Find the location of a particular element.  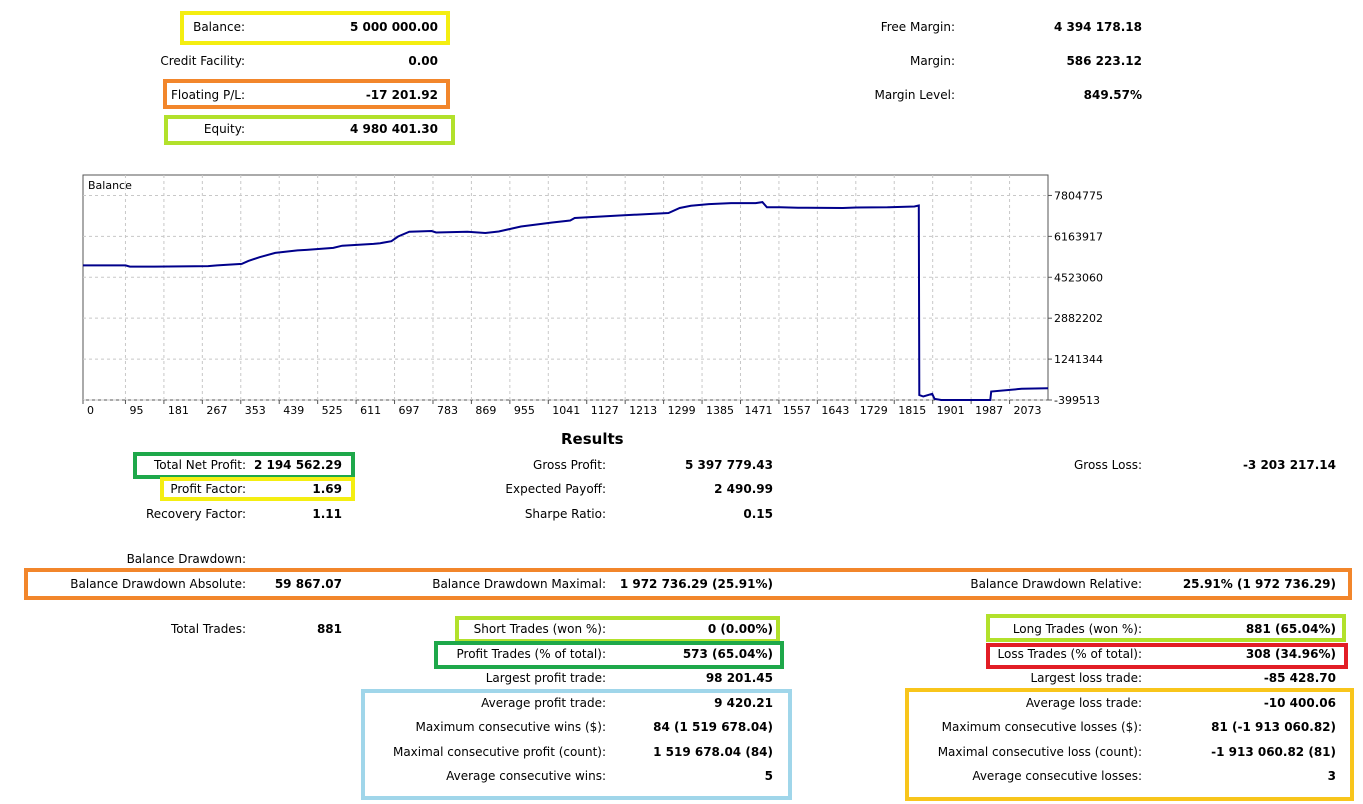

x-tick-label: 1987 is located at coordinates (989, 410).